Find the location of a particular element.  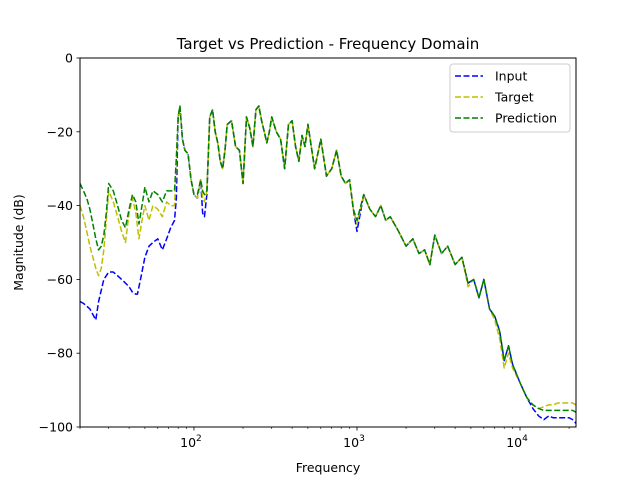

y-axis: 0 −20 −40 −60 −80 −100 is located at coordinates (59, 243).